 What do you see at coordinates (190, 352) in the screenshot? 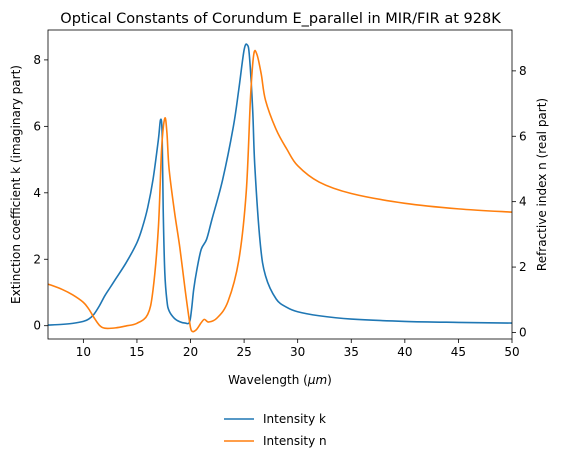
I see `x-tick-label: 20` at bounding box center [190, 352].